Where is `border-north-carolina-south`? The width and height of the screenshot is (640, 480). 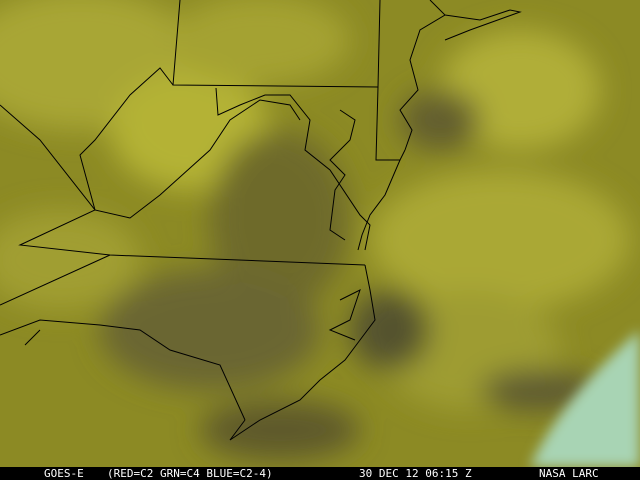
border-north-carolina-south is located at coordinates (123, 370).